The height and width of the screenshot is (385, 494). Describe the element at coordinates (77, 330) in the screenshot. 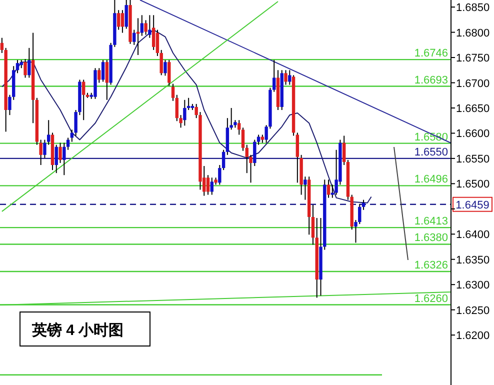

I see `text: 英镑 4 小时图` at that location.